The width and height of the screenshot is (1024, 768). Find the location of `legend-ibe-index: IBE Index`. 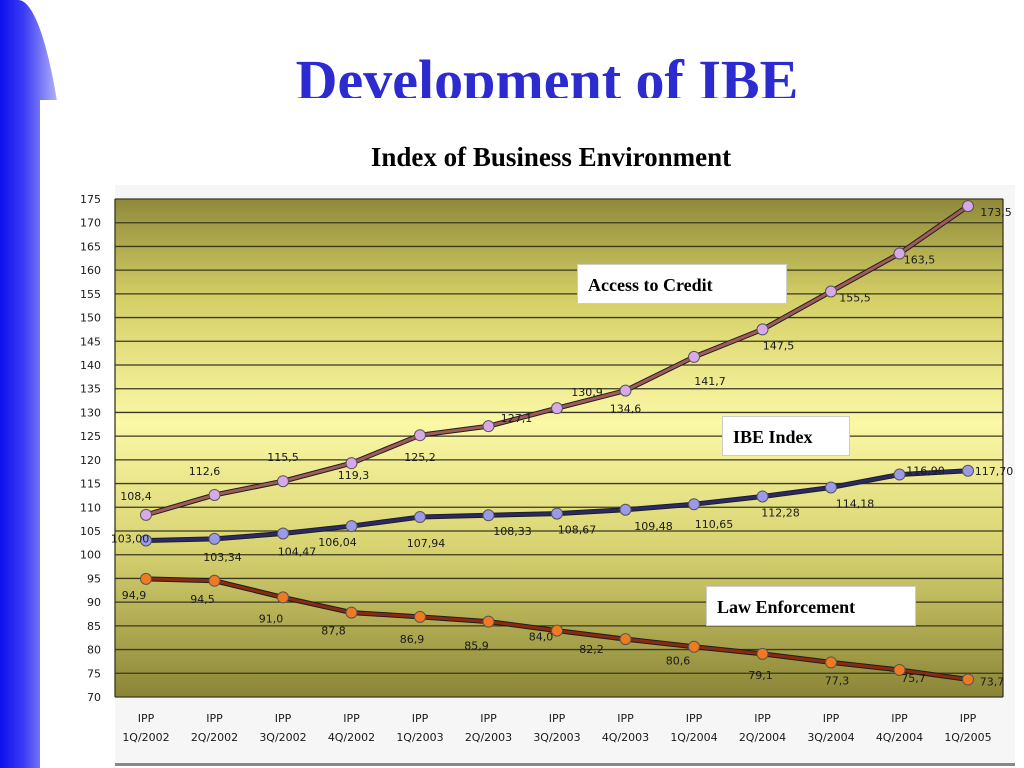

legend-ibe-index: IBE Index is located at coordinates (786, 436).